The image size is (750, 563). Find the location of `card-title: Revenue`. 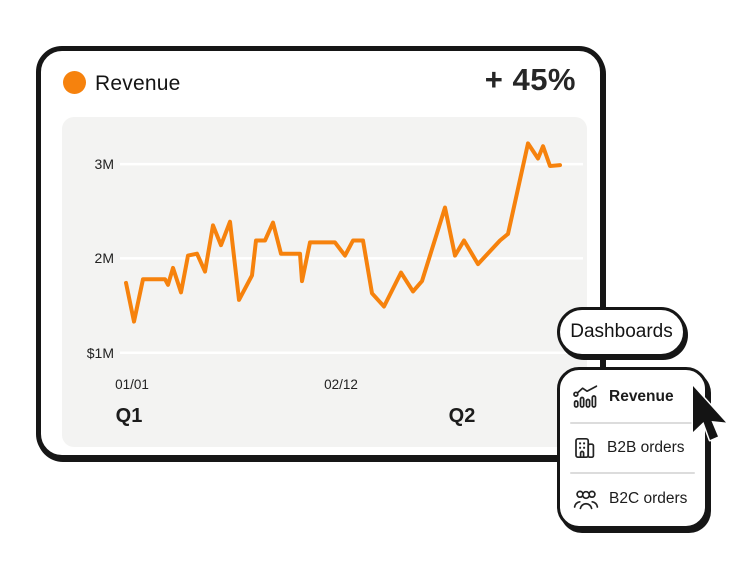

card-title: Revenue is located at coordinates (138, 83).